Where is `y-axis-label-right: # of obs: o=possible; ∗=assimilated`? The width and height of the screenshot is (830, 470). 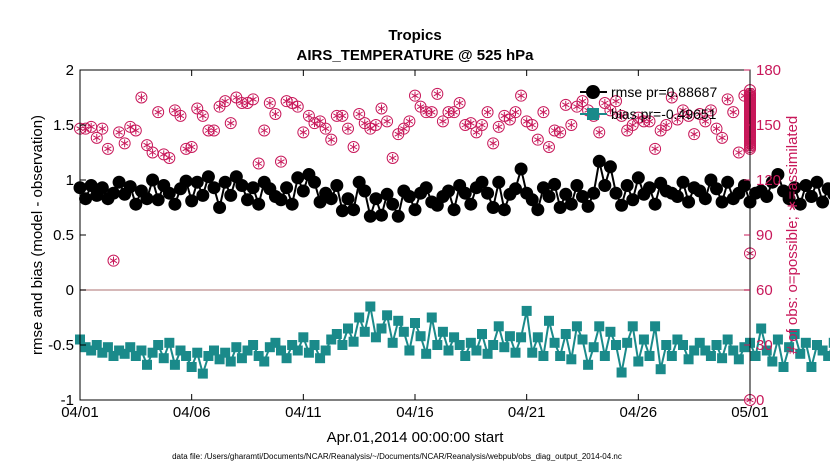
y-axis-label-right: # of obs: o=possible; ∗=assimilated is located at coordinates (792, 235).